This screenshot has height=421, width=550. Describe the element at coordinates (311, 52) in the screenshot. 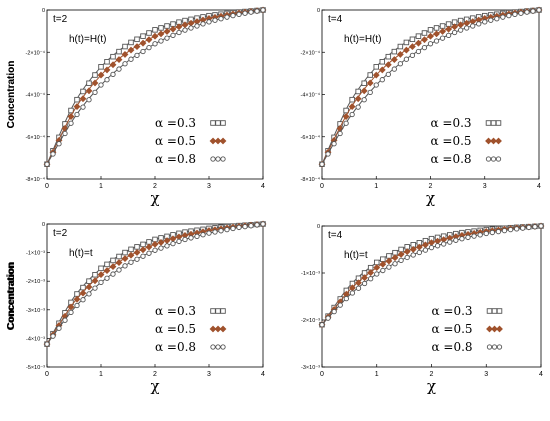

I see `y-tick-label: -2×10⁻⁴` at that location.